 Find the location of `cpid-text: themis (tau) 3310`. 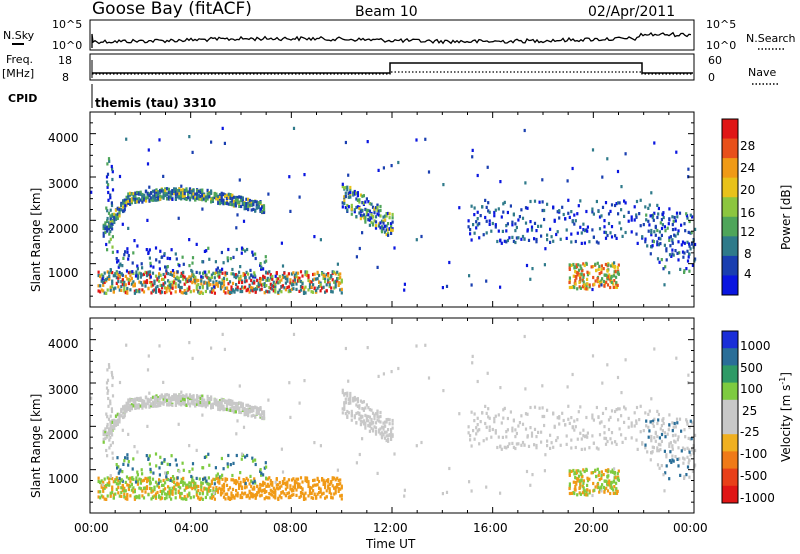

cpid-text: themis (tau) 3310 is located at coordinates (155, 103).